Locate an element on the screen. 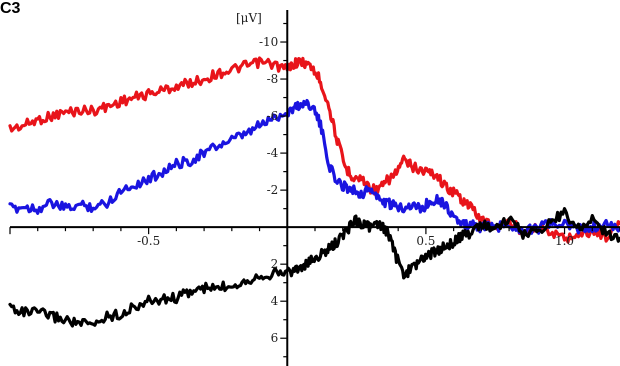 This screenshot has height=366, width=620. x-tick-label: 1.0 is located at coordinates (564, 241).